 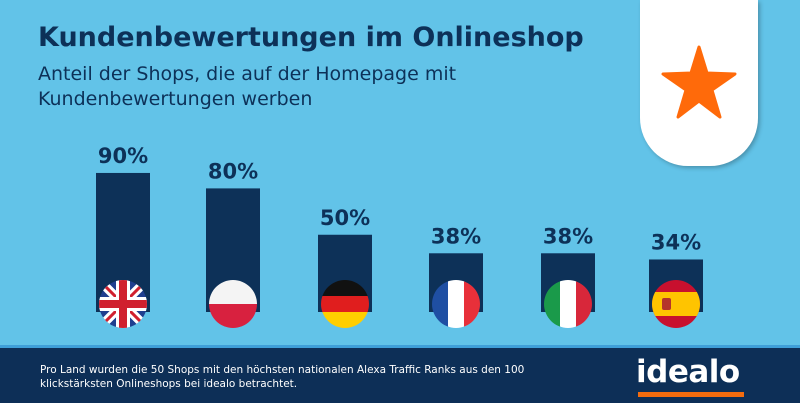 I want to click on rating-badge, so click(x=699, y=83).